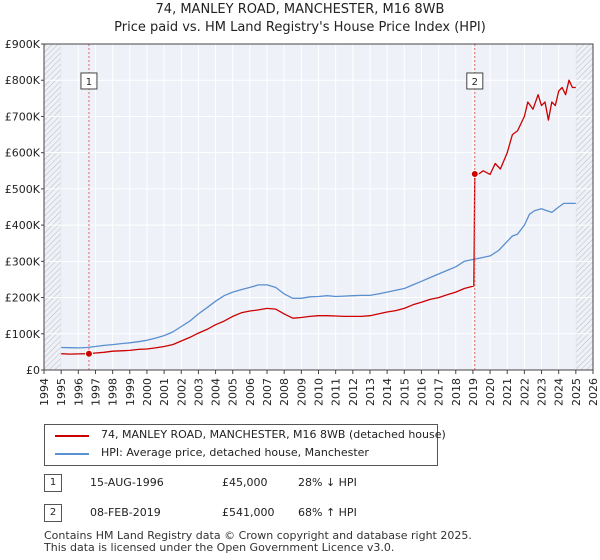 The width and height of the screenshot is (600, 560). Describe the element at coordinates (164, 392) in the screenshot. I see `x-tick-label: 2001` at that location.